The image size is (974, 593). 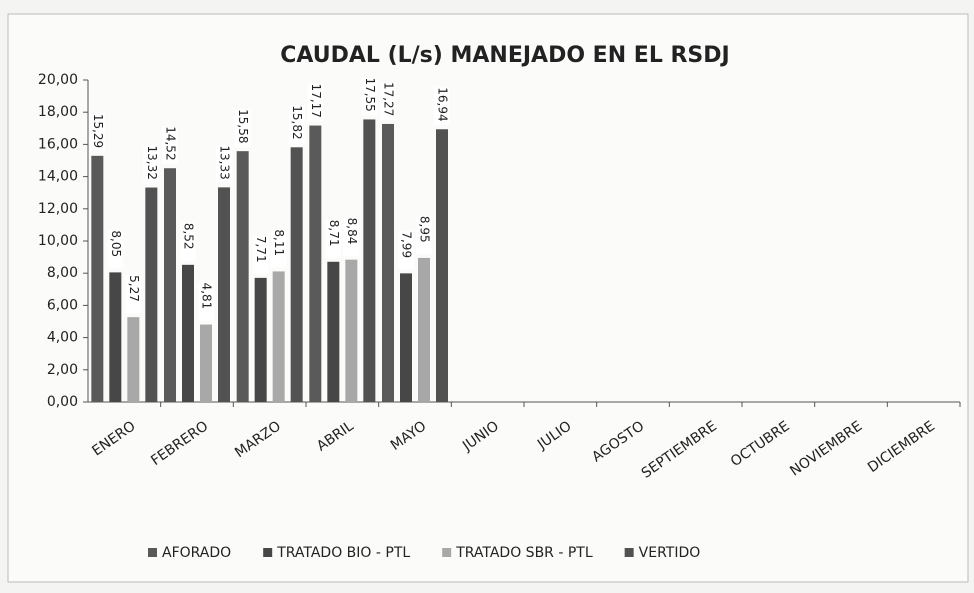 I want to click on data-label: 13,32, so click(x=152, y=163).